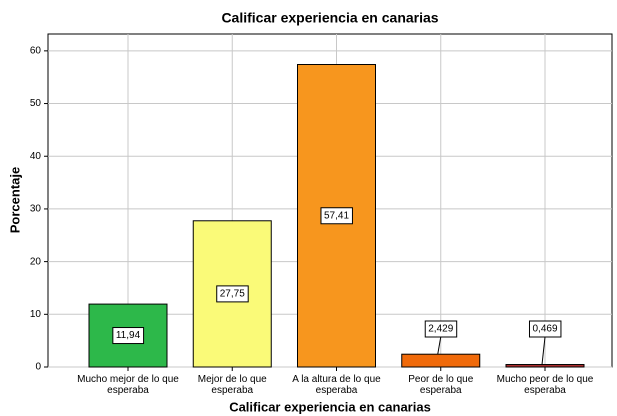 The width and height of the screenshot is (617, 416). I want to click on y-tick-label: 60, so click(36, 51).